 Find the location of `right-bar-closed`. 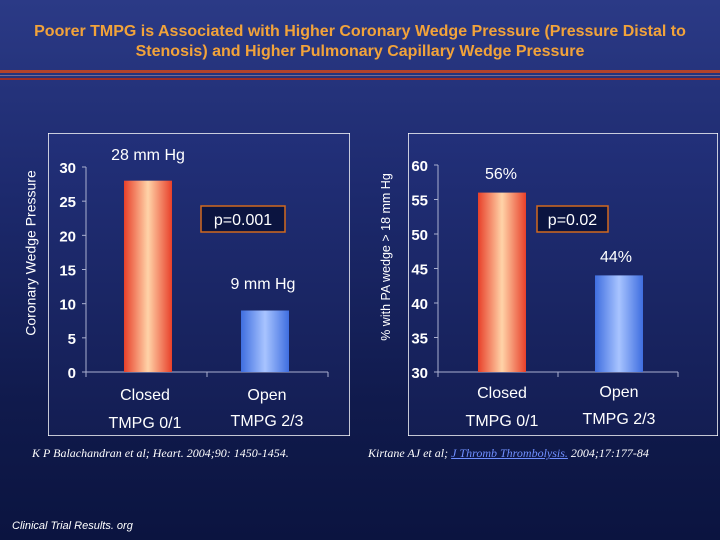

right-bar-closed is located at coordinates (502, 282).